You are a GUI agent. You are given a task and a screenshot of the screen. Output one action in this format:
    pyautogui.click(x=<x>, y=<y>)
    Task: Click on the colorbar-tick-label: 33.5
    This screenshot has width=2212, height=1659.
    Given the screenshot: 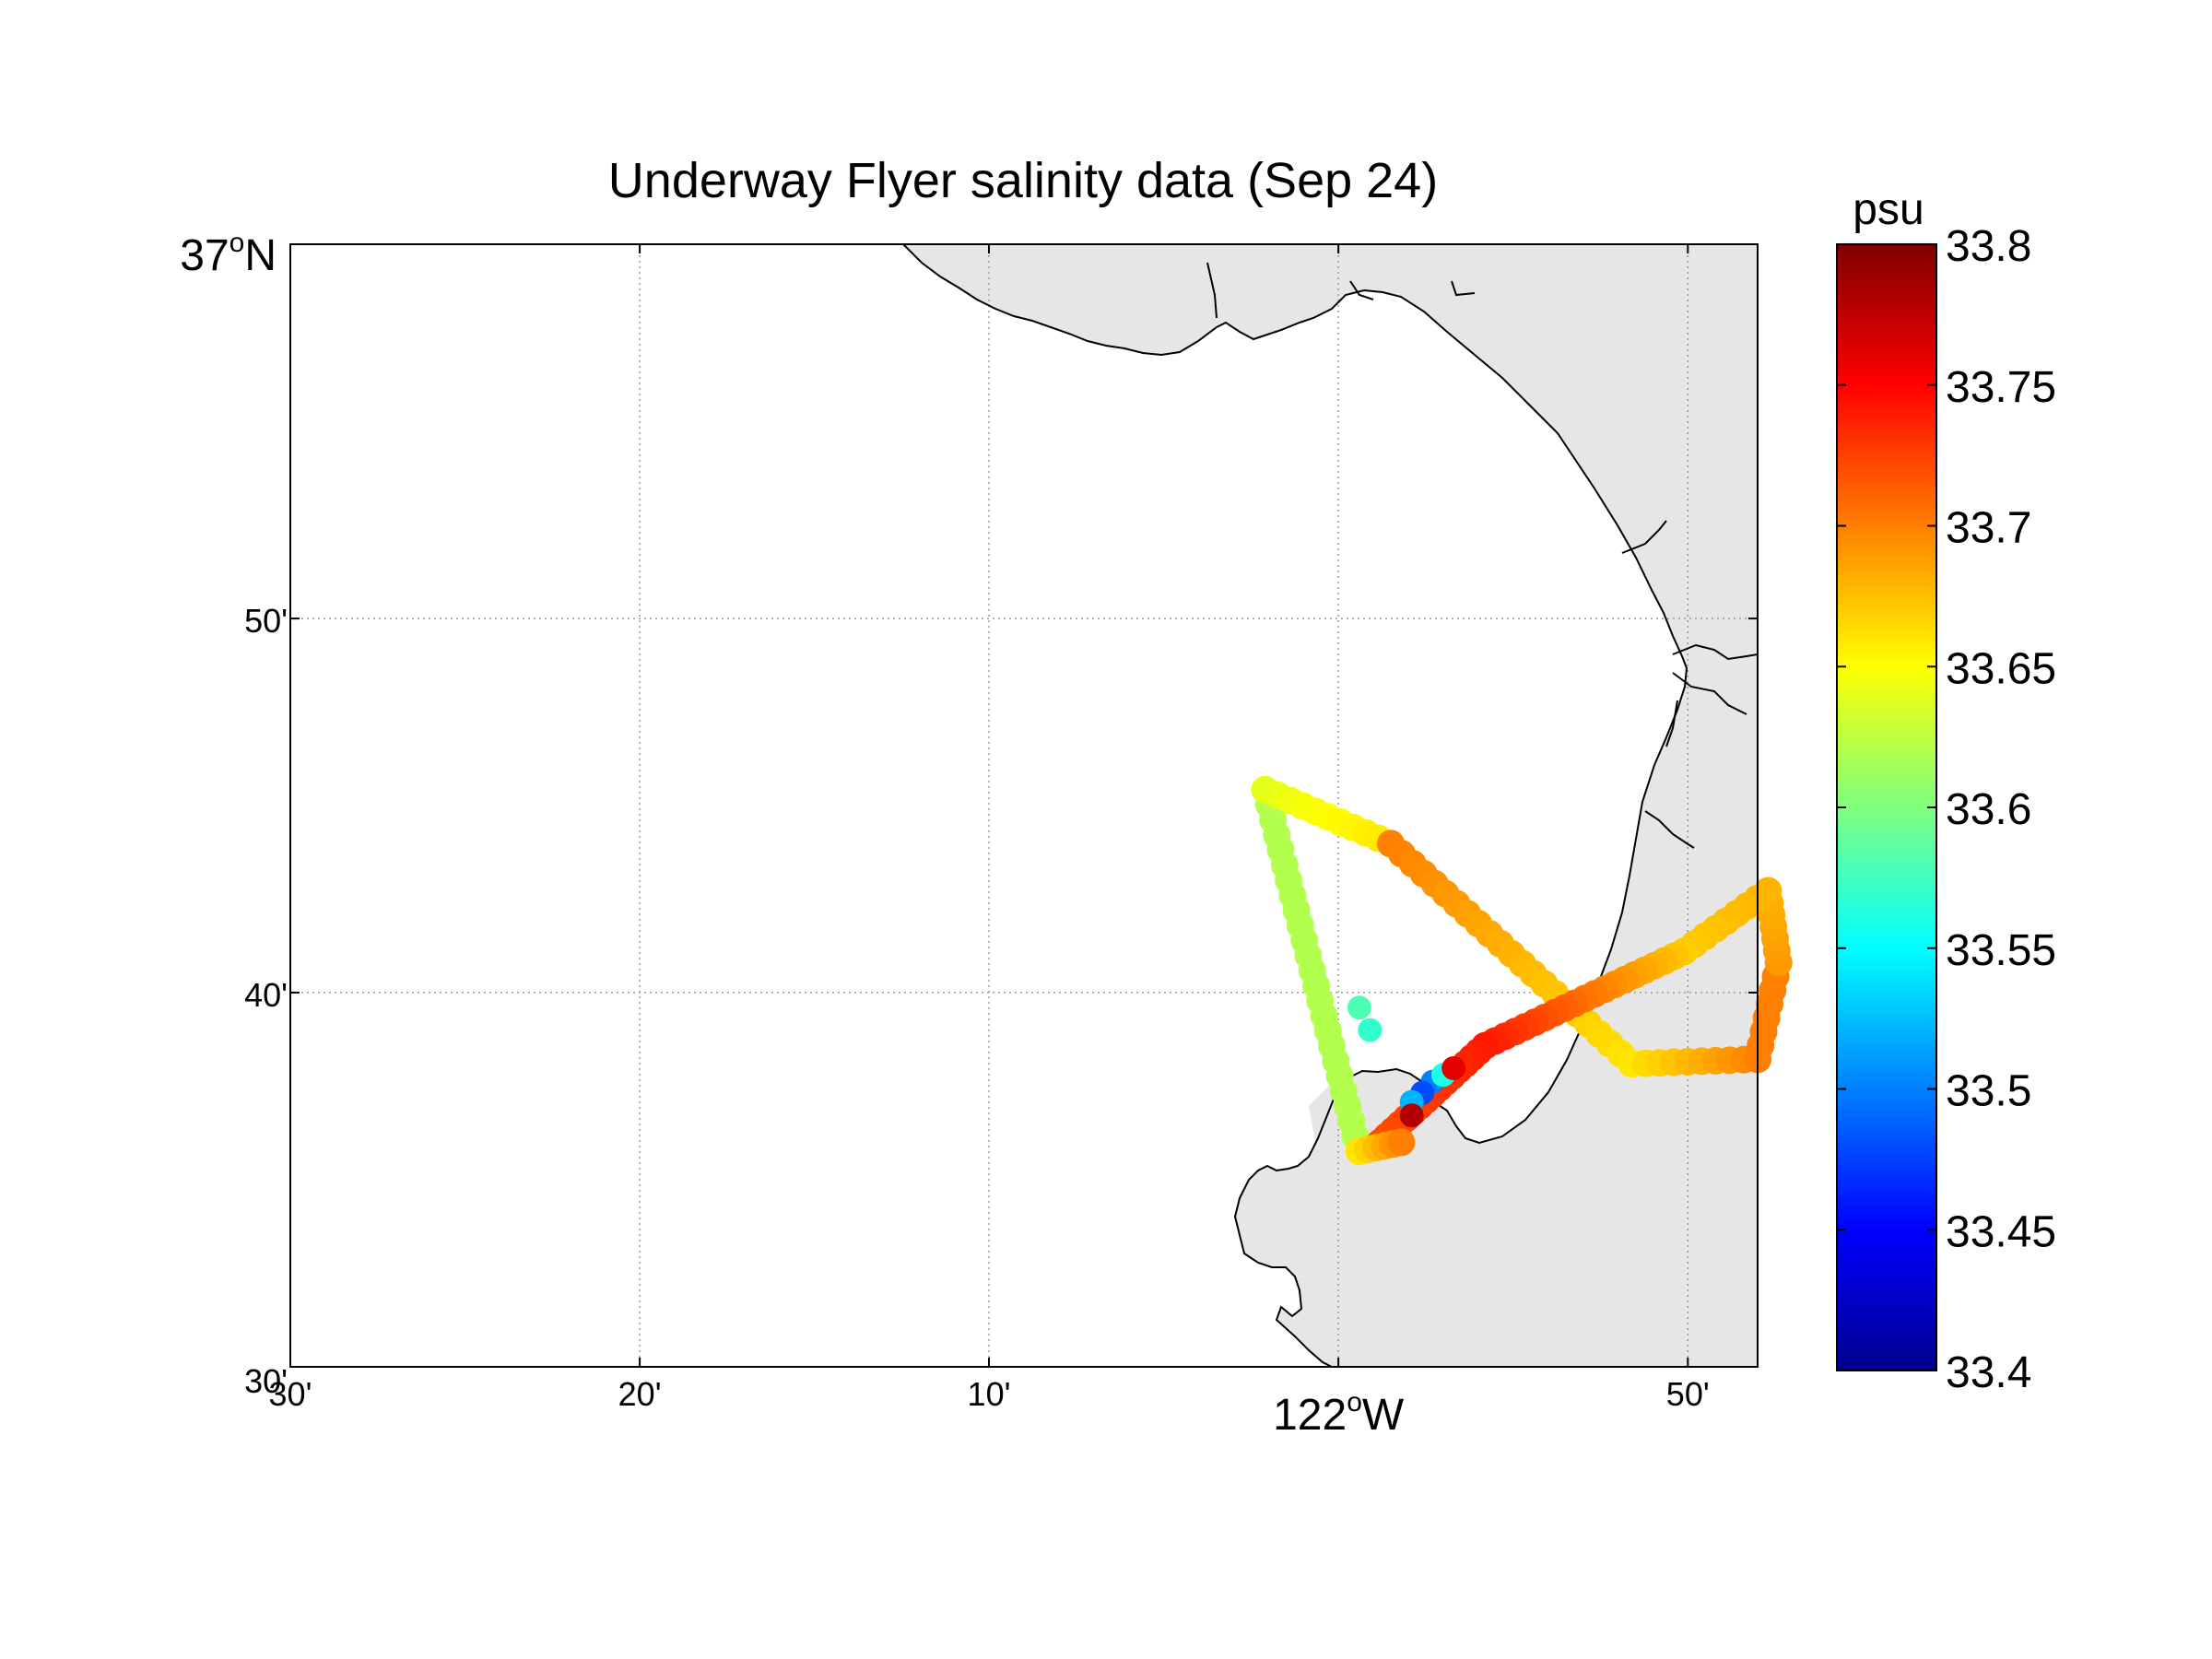 What is the action you would take?
    pyautogui.click(x=1988, y=1091)
    